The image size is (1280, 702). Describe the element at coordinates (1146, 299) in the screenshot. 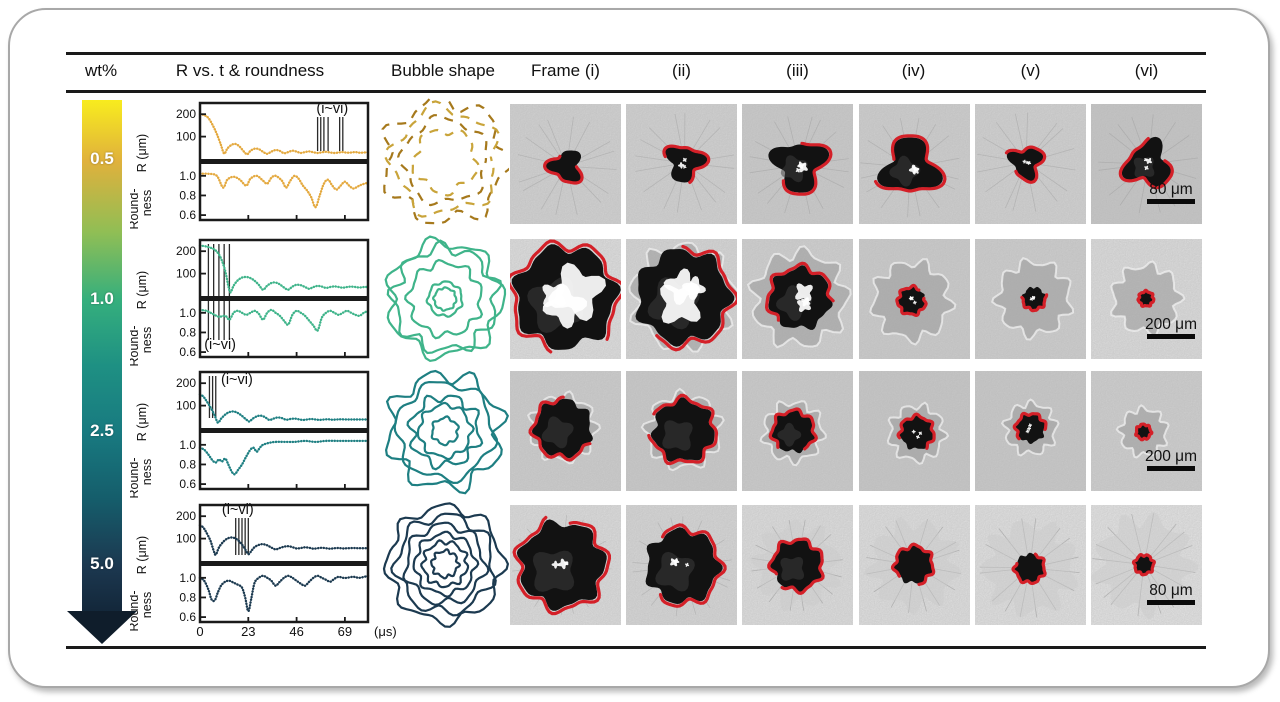

I see `frame-row2-col6: 200 μm` at that location.